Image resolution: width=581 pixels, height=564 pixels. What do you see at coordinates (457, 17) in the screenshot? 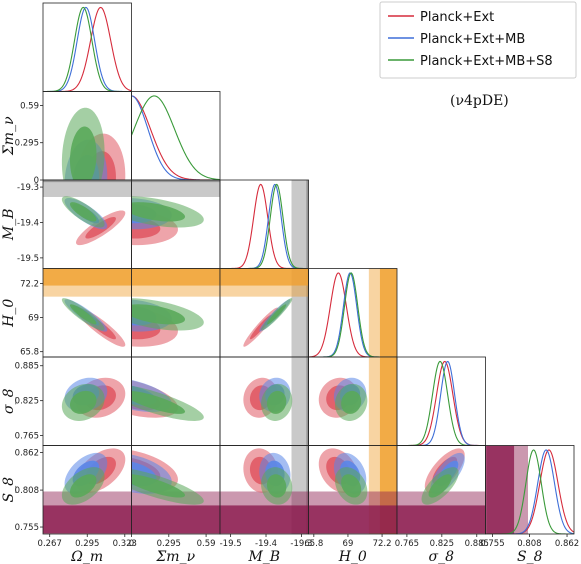
I see `legend-label-planck-ext: Planck+Ext` at bounding box center [457, 17].